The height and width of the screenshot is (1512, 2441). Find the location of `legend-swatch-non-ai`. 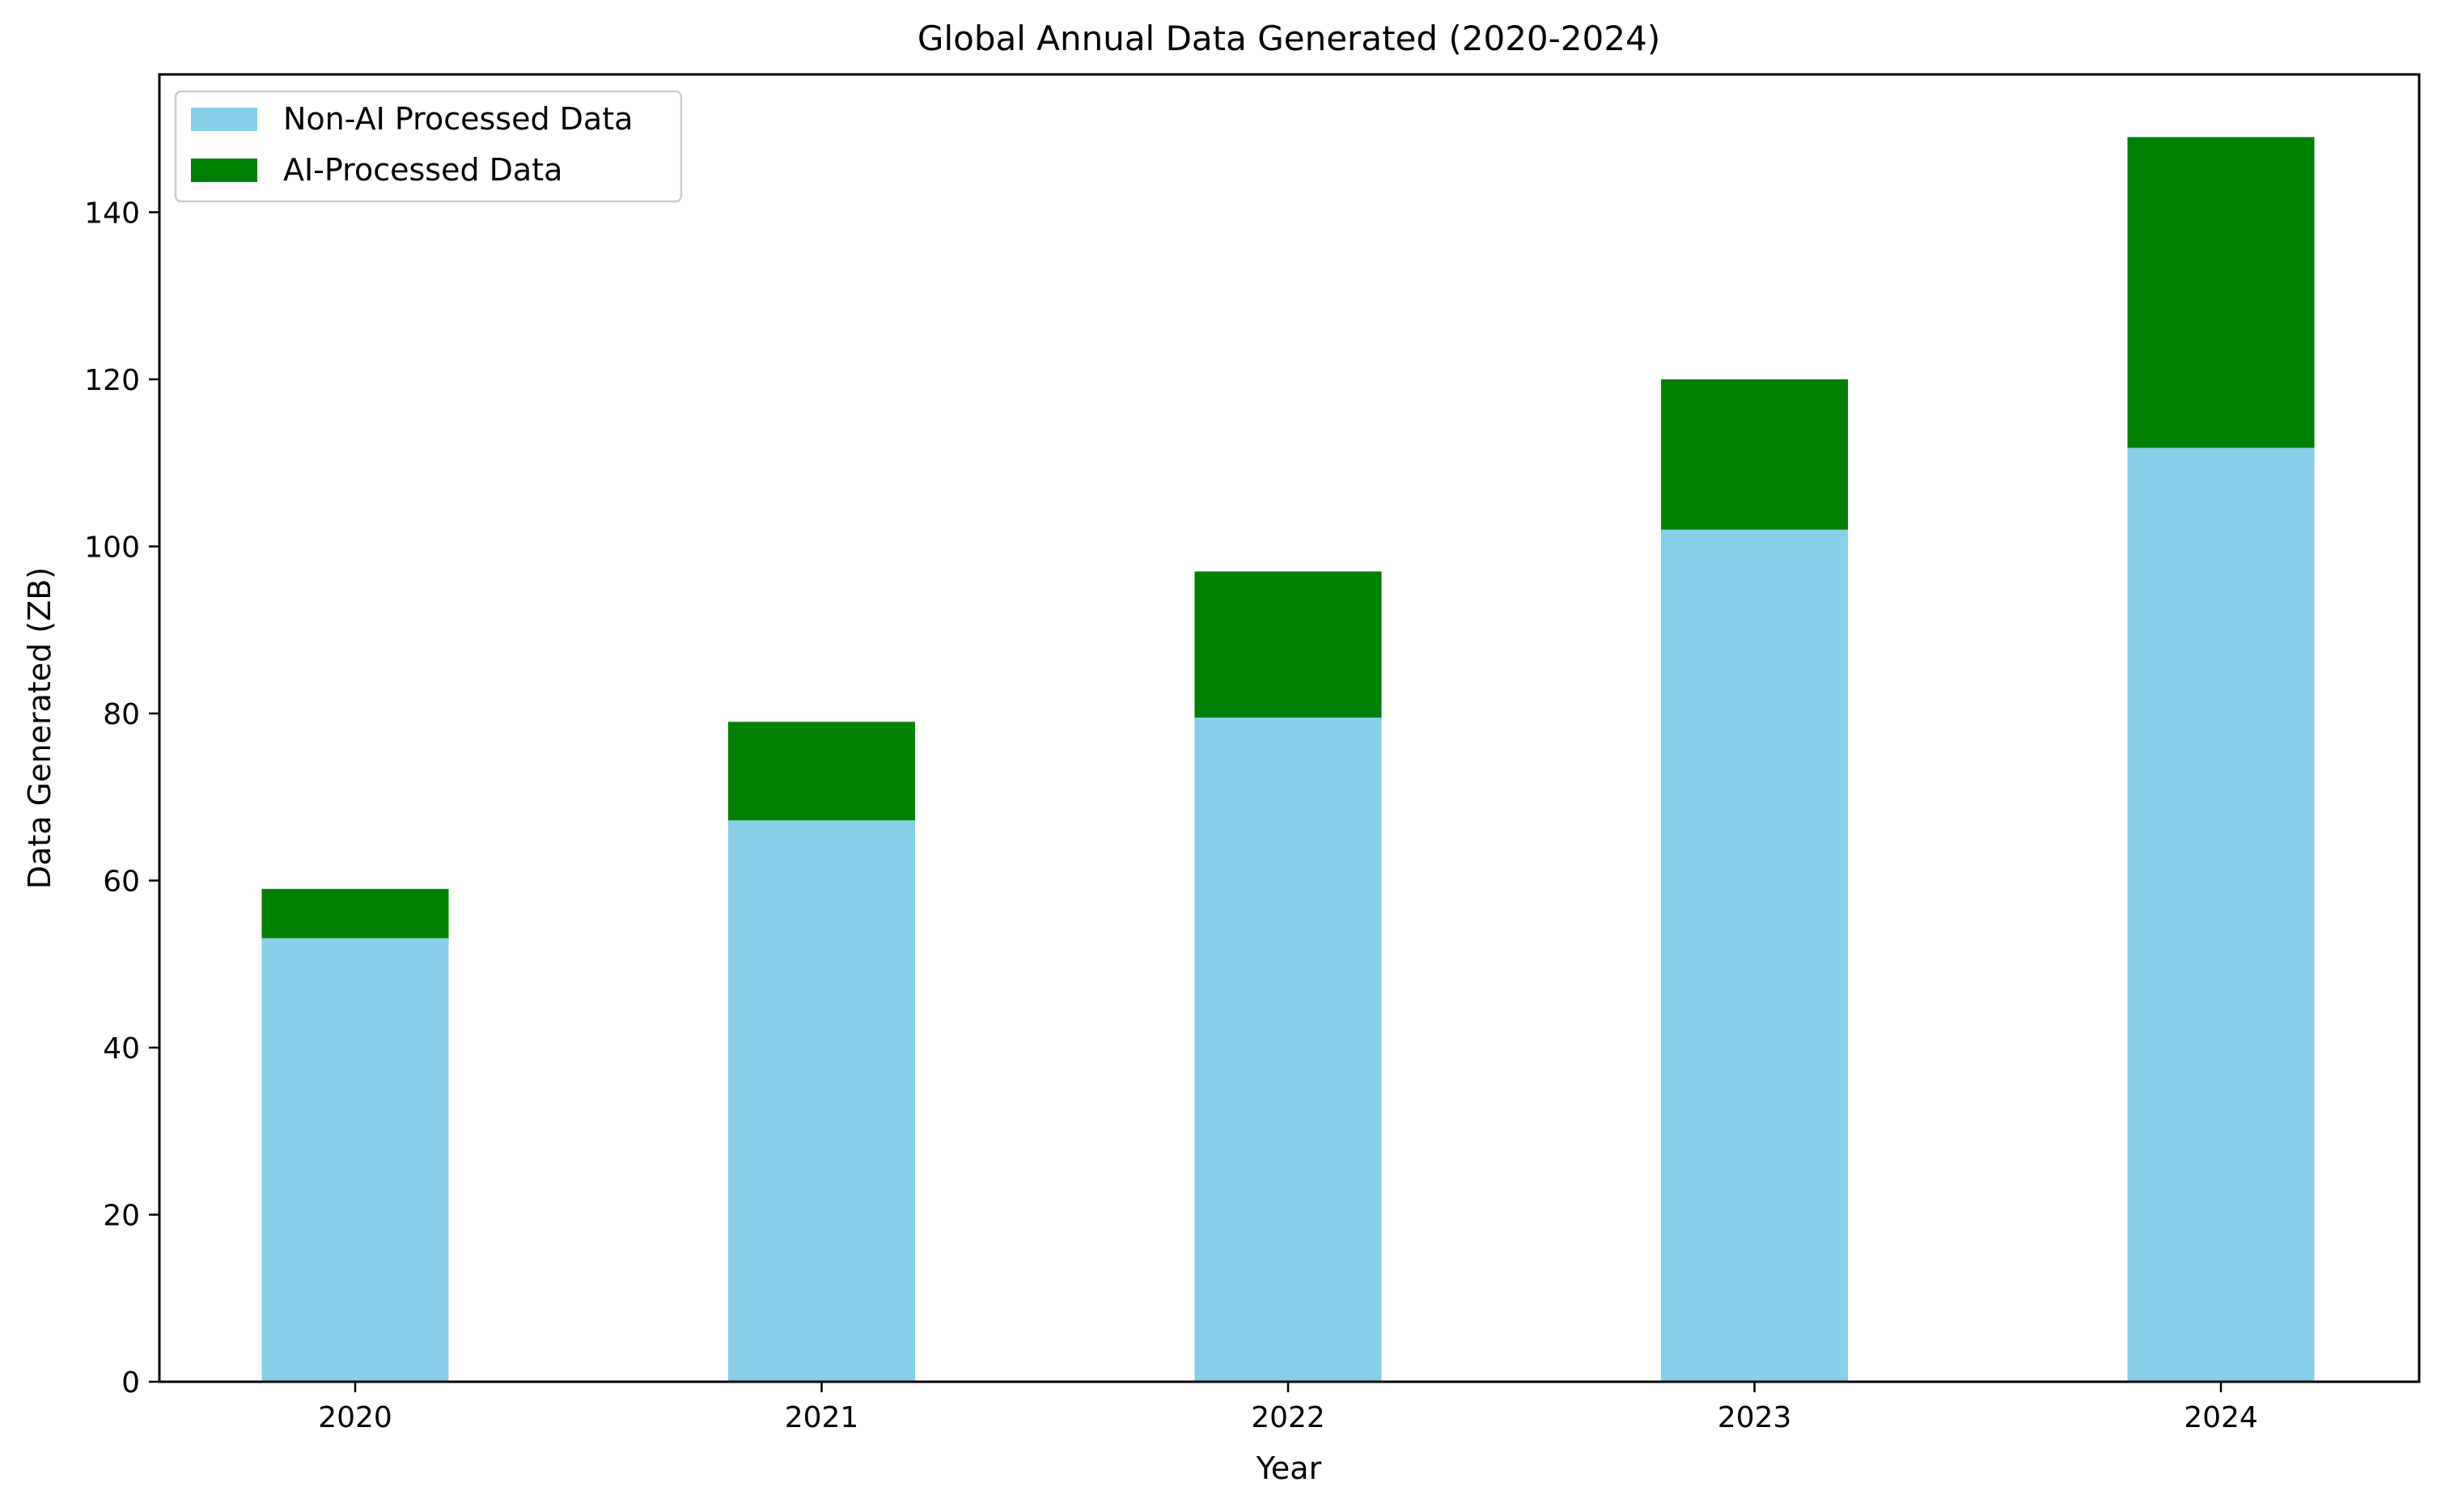

legend-swatch-non-ai is located at coordinates (224, 119).